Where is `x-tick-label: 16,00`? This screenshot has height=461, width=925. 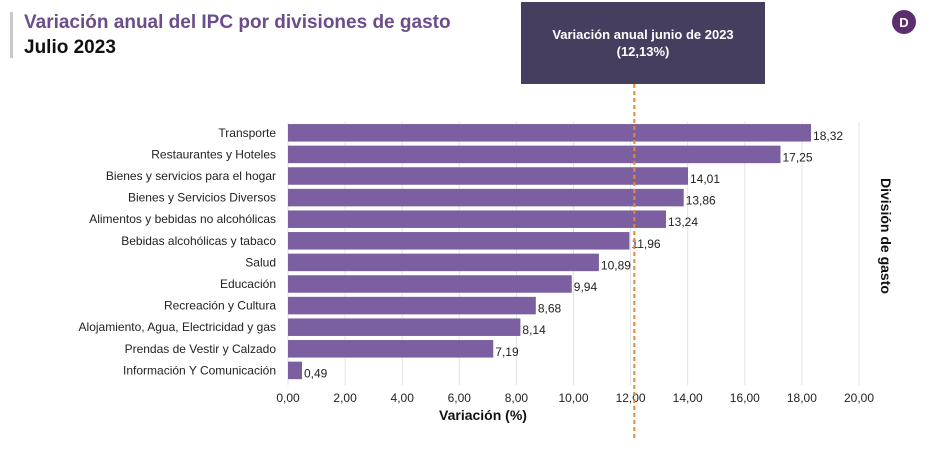
x-tick-label: 16,00 is located at coordinates (745, 398).